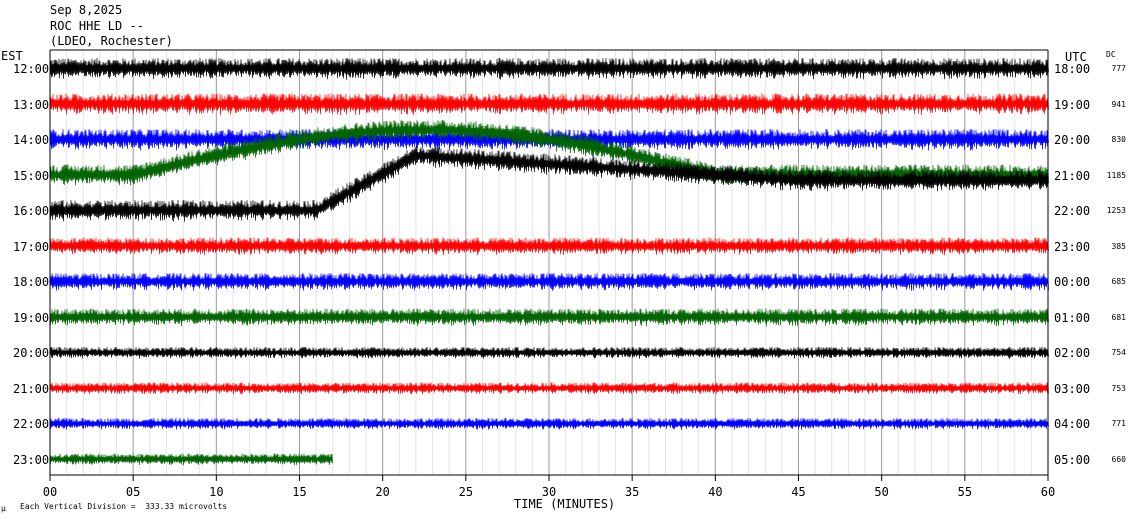  What do you see at coordinates (1072, 69) in the screenshot?
I see `utc-hour-label: 18:00` at bounding box center [1072, 69].